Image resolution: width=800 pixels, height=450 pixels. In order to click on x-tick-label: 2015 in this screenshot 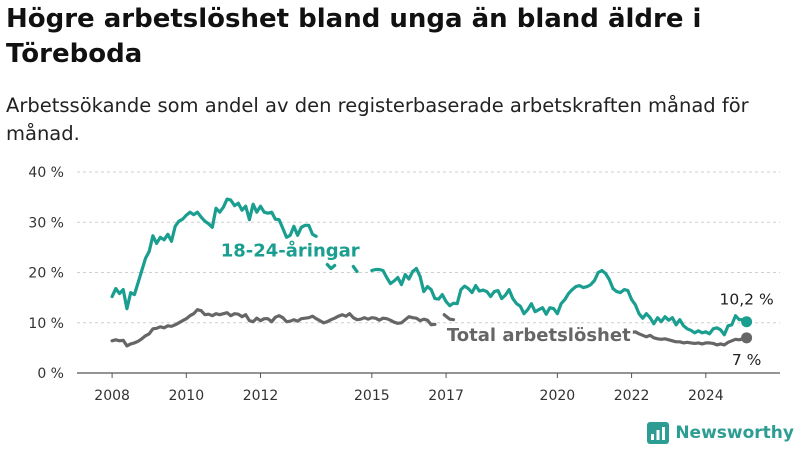, I will do `click(372, 396)`.